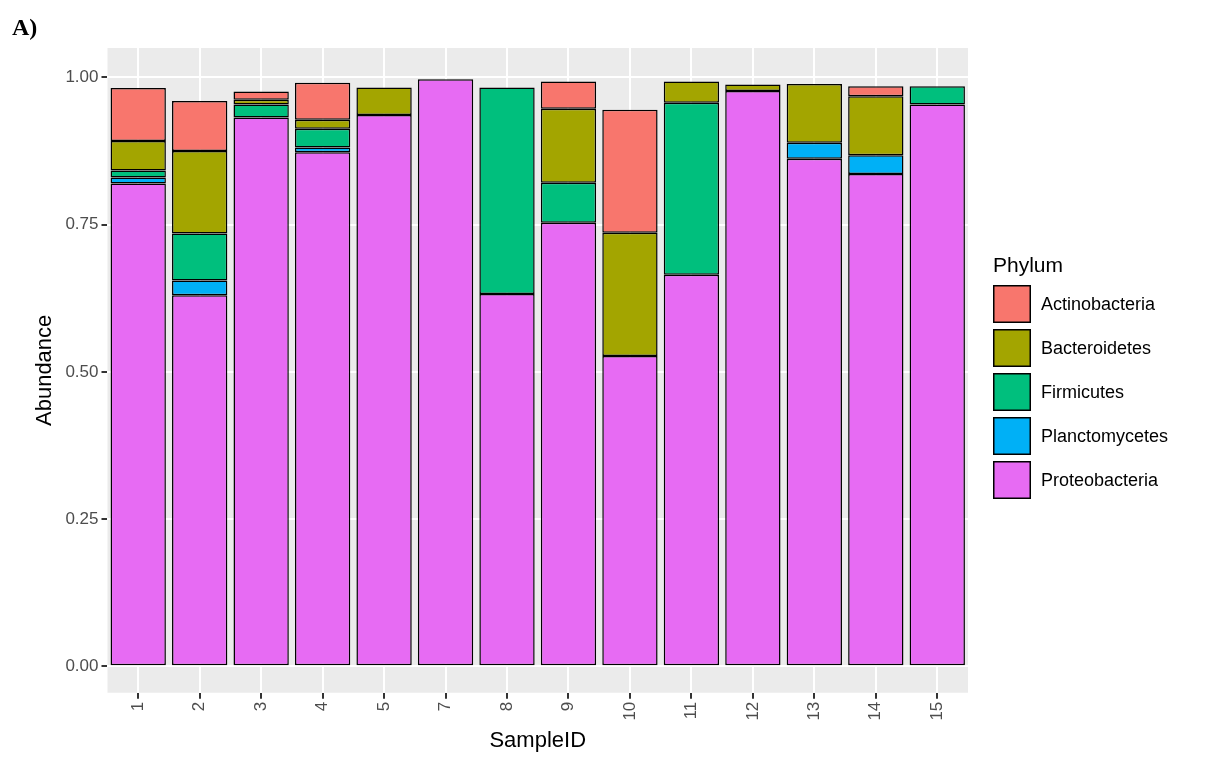 This screenshot has height=780, width=1220. Describe the element at coordinates (875, 711) in the screenshot. I see `x-tick-label: 14` at that location.